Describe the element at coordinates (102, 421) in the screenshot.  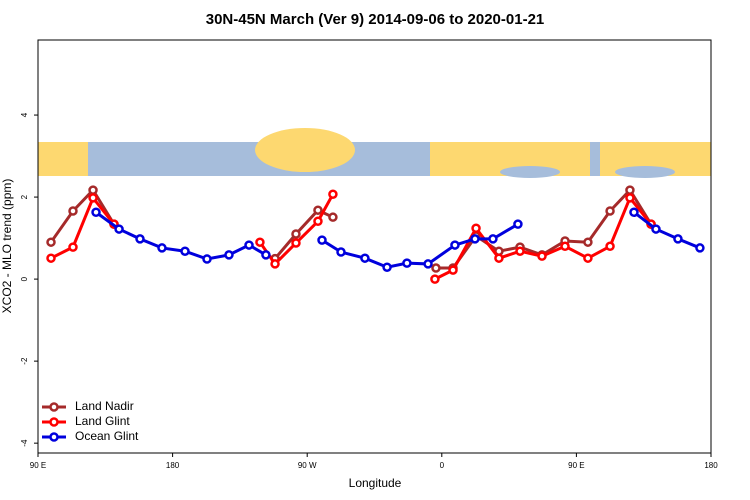
I see `legend-label: Land Glint` at that location.